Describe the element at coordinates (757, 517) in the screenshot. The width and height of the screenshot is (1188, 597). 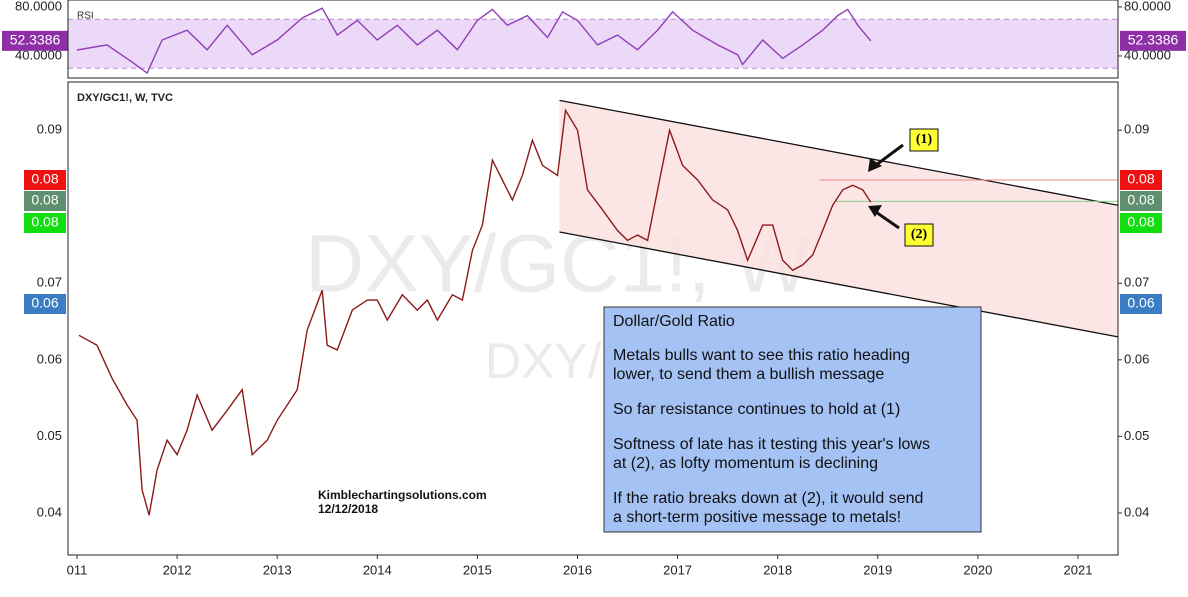
I see `note-line: a short-term positive message to metals!` at that location.